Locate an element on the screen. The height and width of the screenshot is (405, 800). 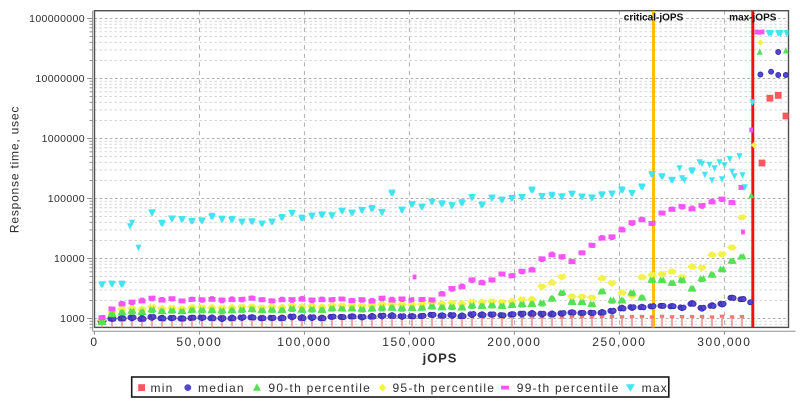
svg-text: 0 is located at coordinates (94, 342).